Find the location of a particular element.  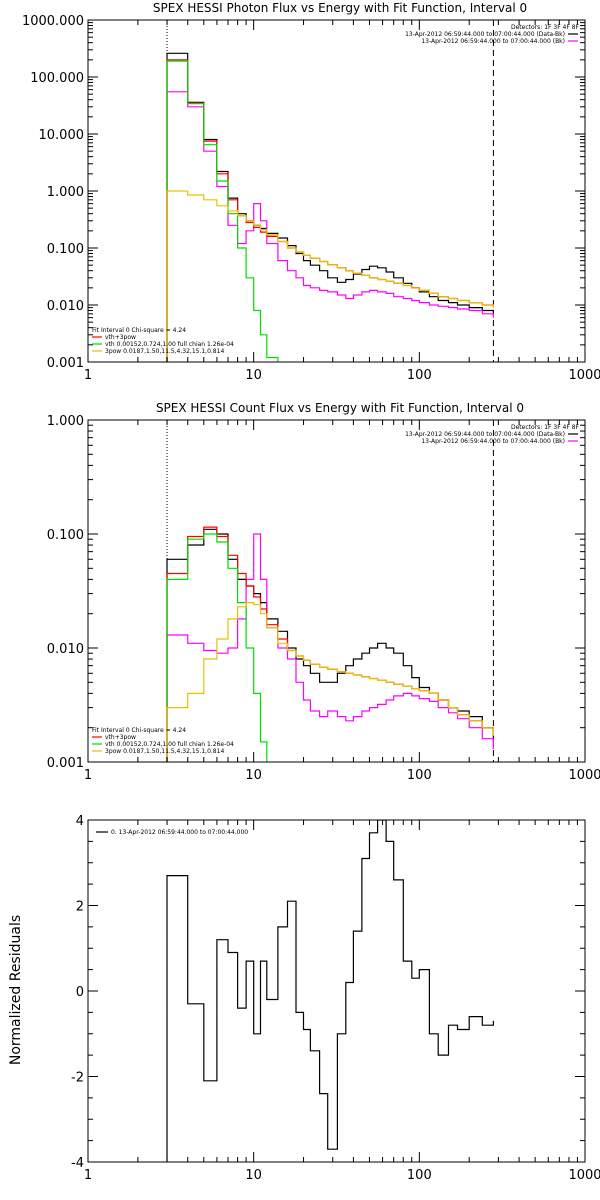

y-tick-label: 0 is located at coordinates (80, 992).